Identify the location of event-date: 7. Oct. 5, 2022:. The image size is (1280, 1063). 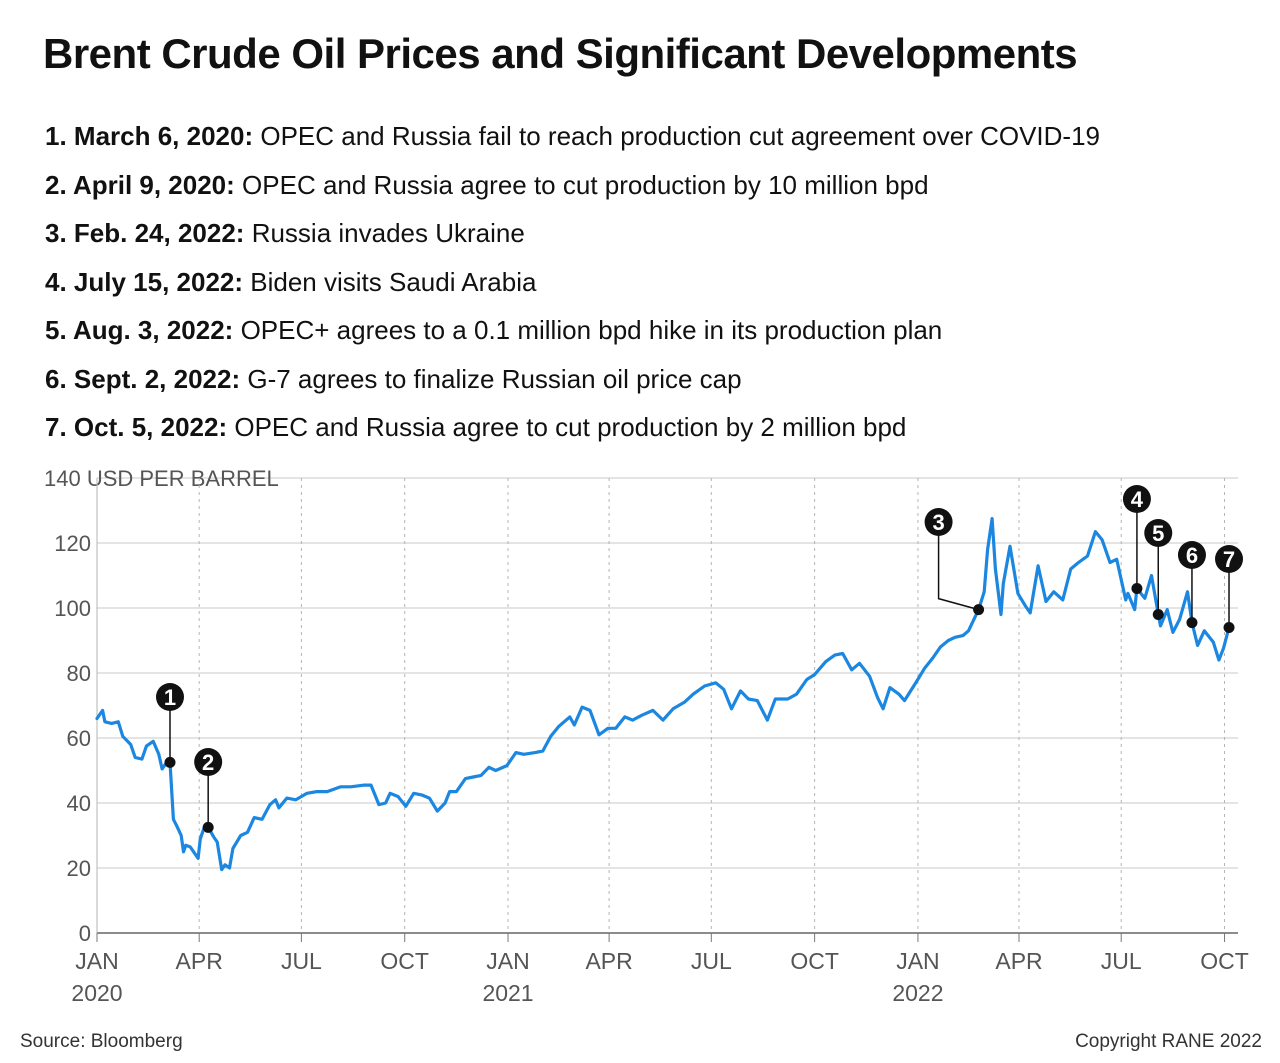
(136, 427).